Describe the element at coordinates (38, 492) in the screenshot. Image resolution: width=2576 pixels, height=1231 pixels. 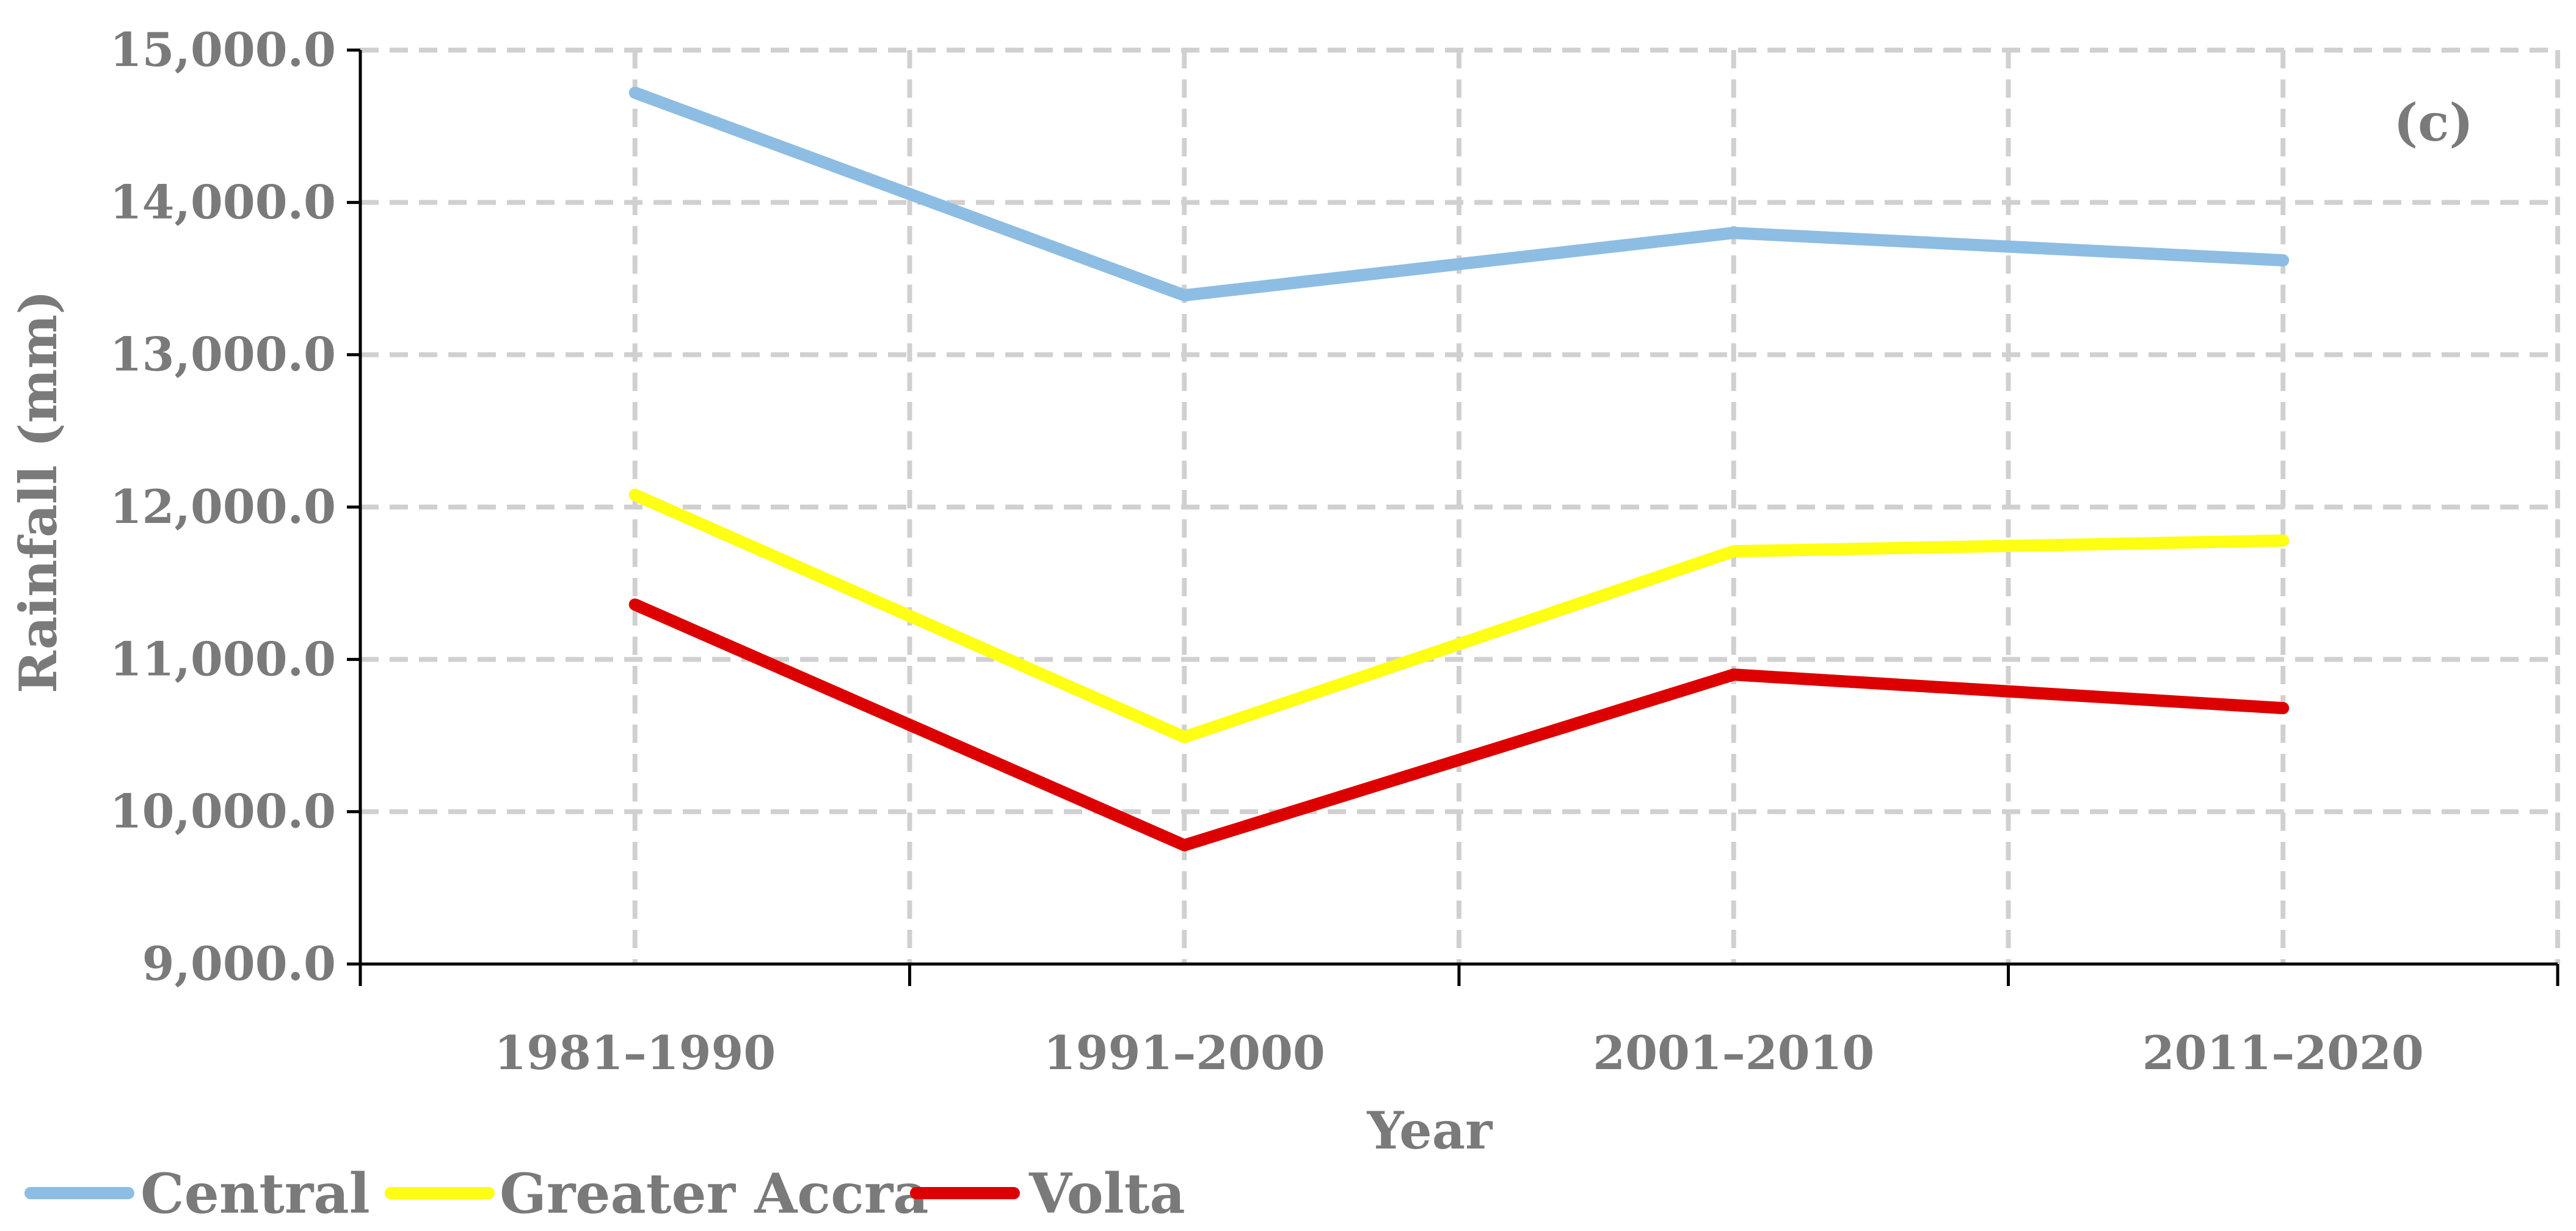
I see `y-axis-title: Rainfall (mm)` at that location.